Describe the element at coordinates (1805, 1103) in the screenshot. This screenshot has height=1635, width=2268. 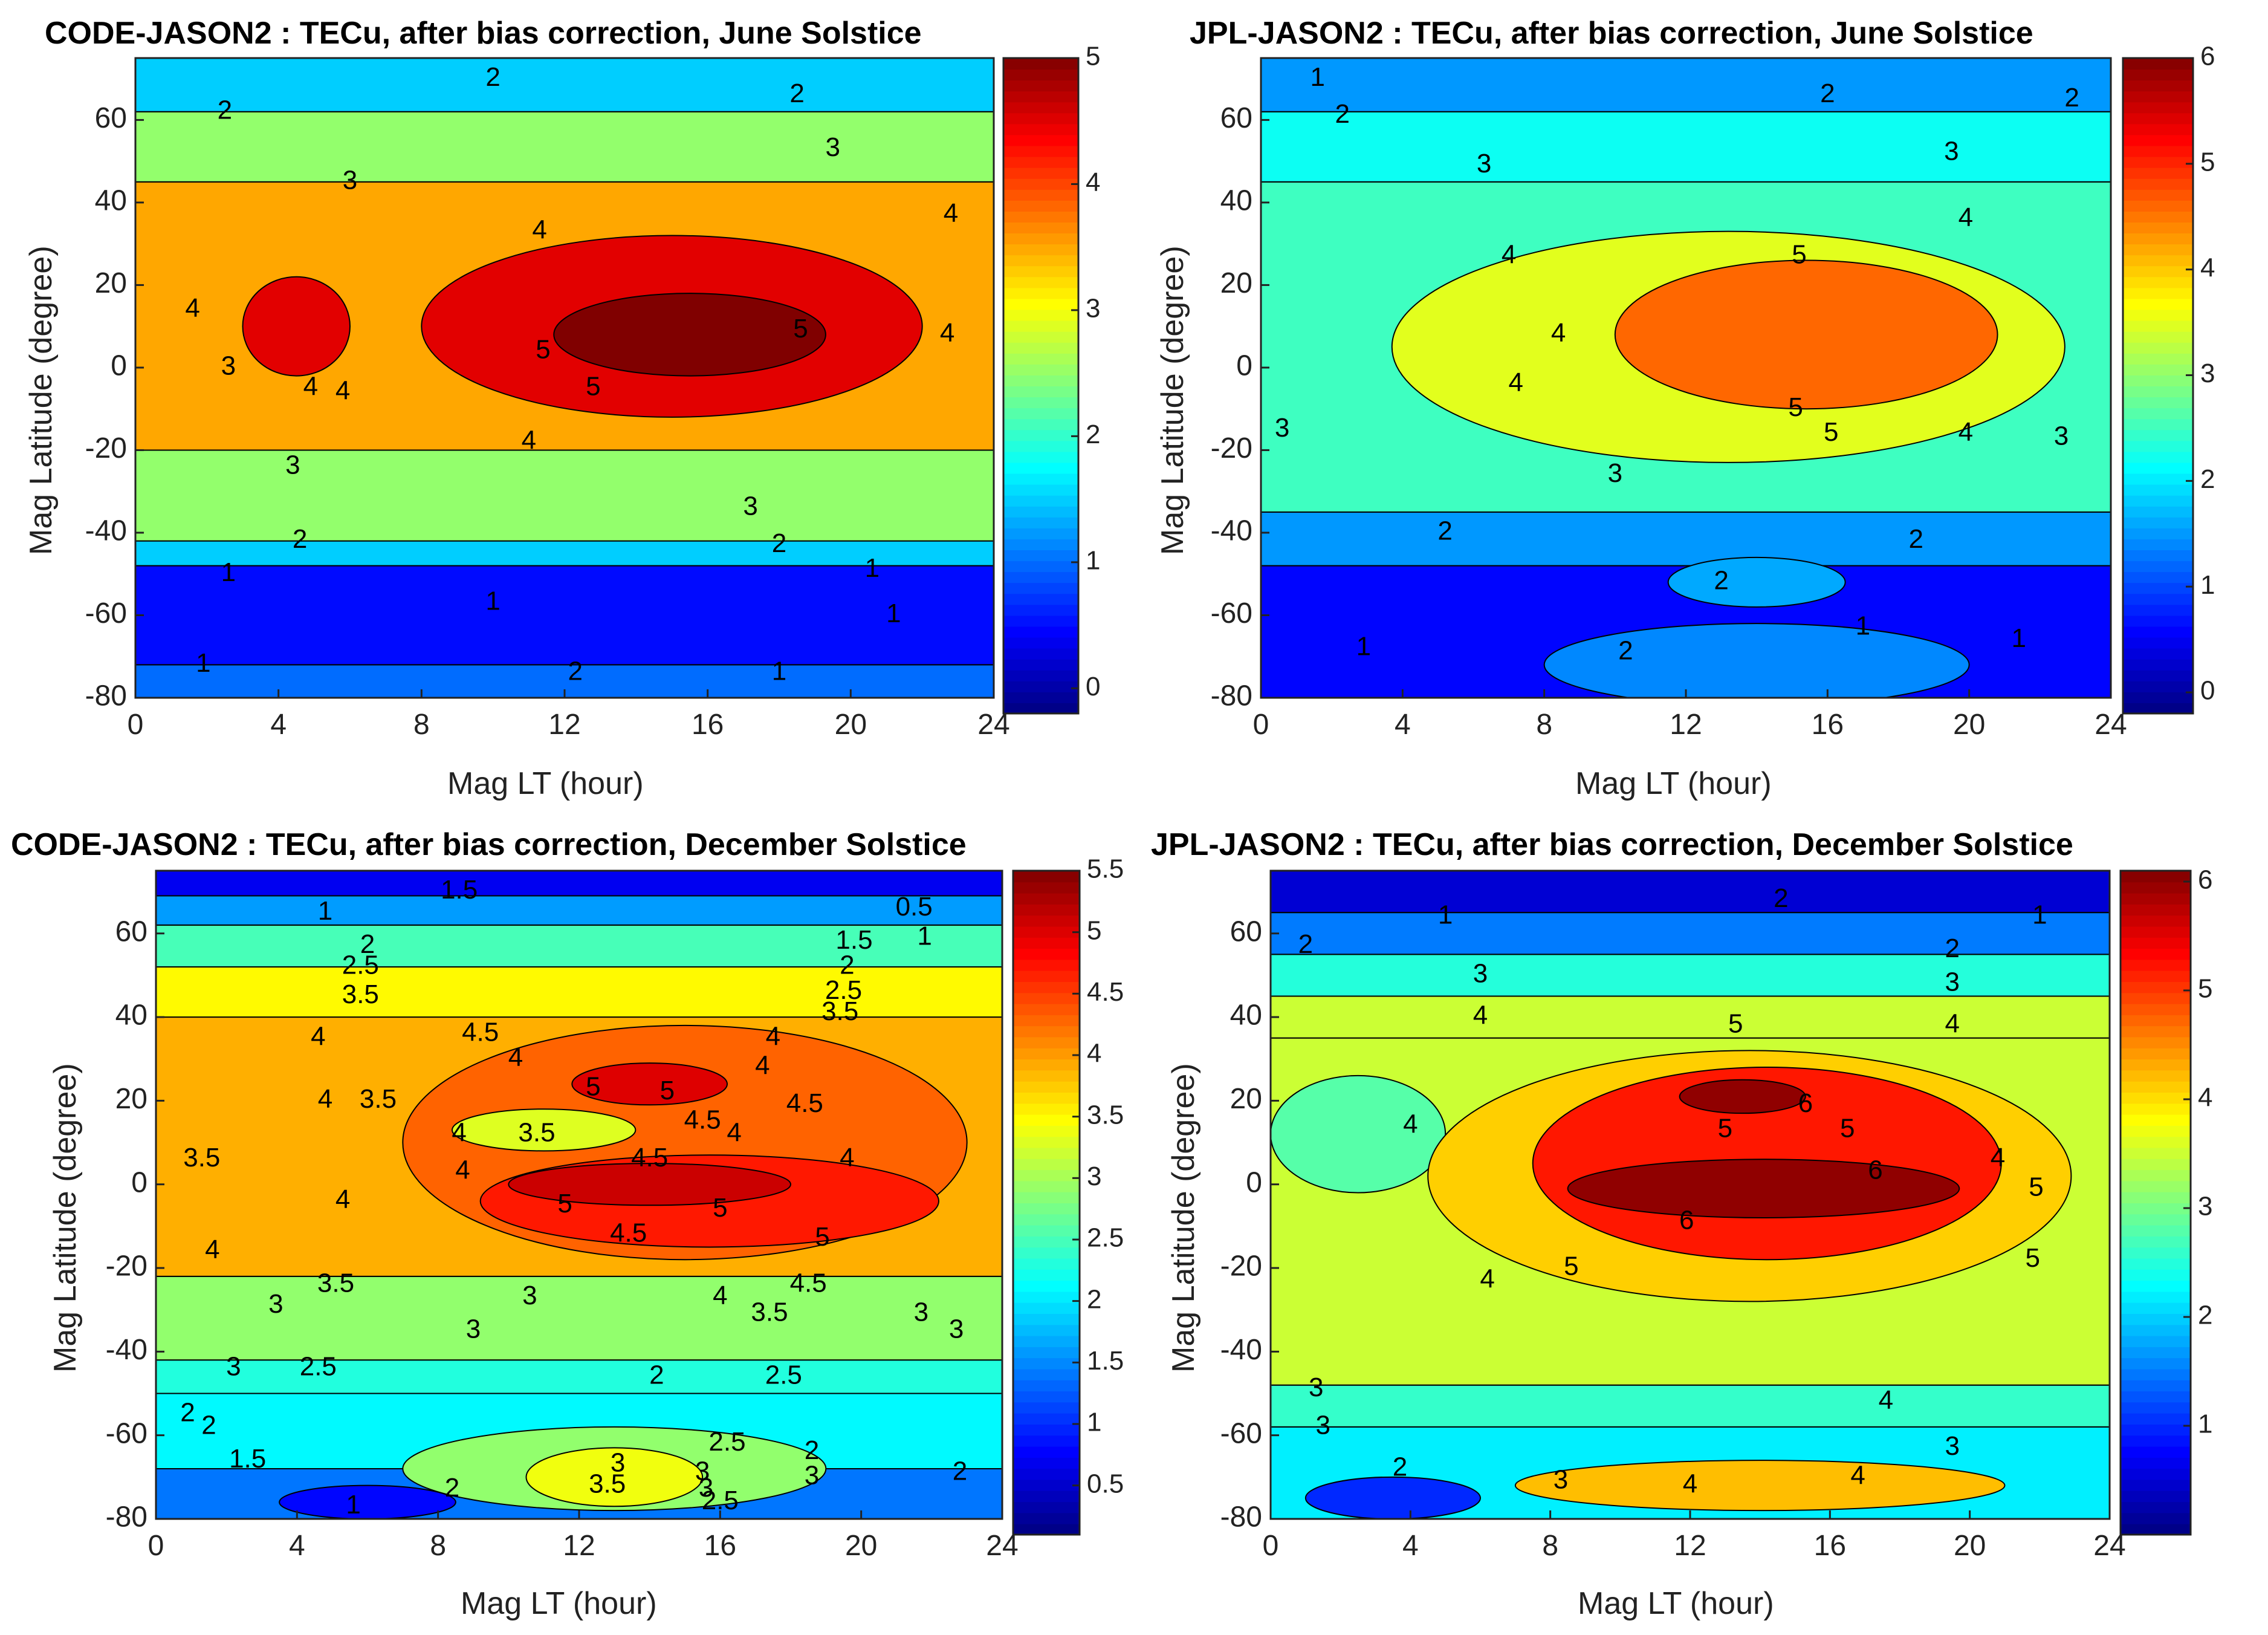
I see `contour-label: 6` at that location.